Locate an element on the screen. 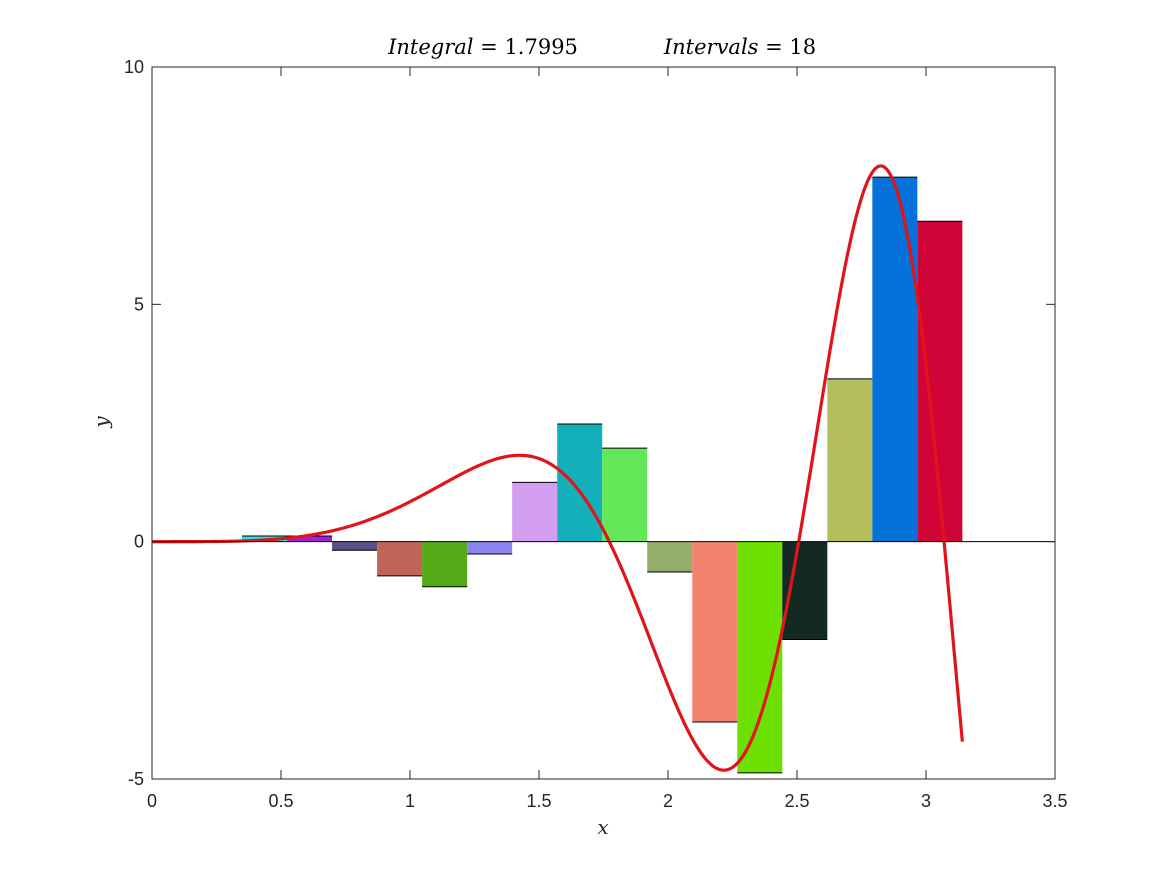 Image resolution: width=1167 pixels, height=875 pixels. intervals-value: 18 is located at coordinates (802, 47).